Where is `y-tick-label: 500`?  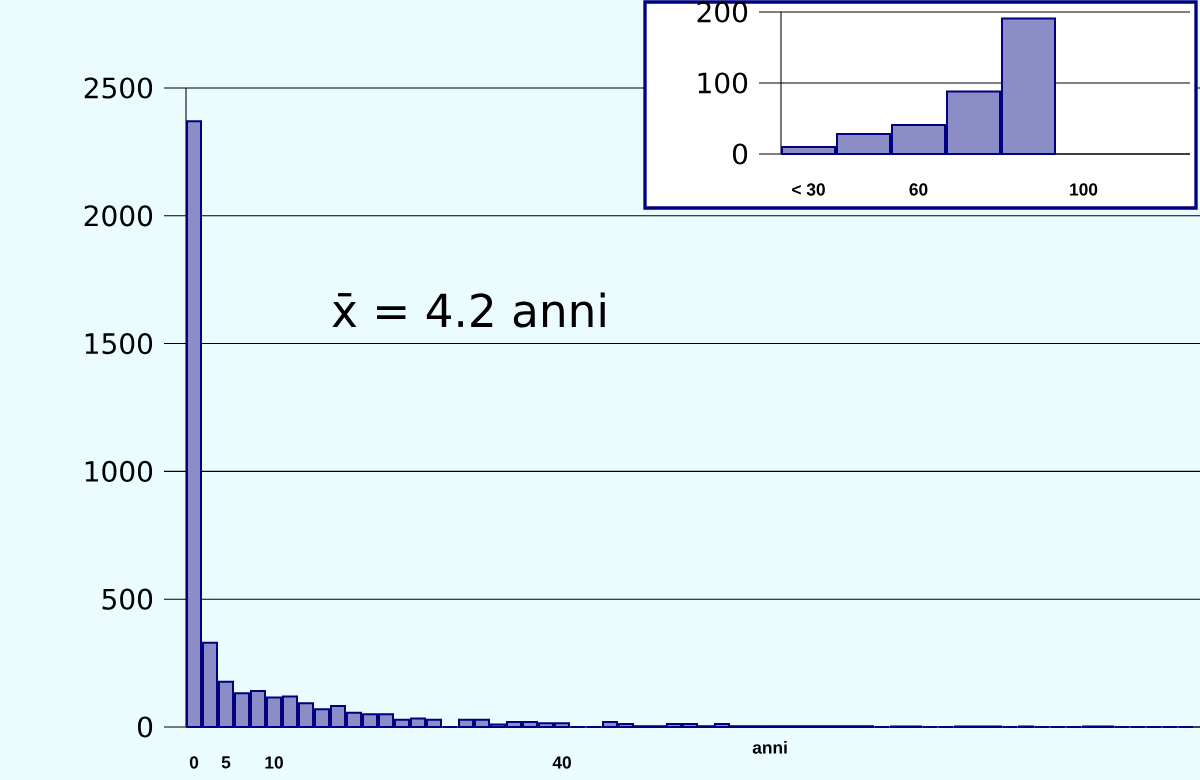 y-tick-label: 500 is located at coordinates (127, 599).